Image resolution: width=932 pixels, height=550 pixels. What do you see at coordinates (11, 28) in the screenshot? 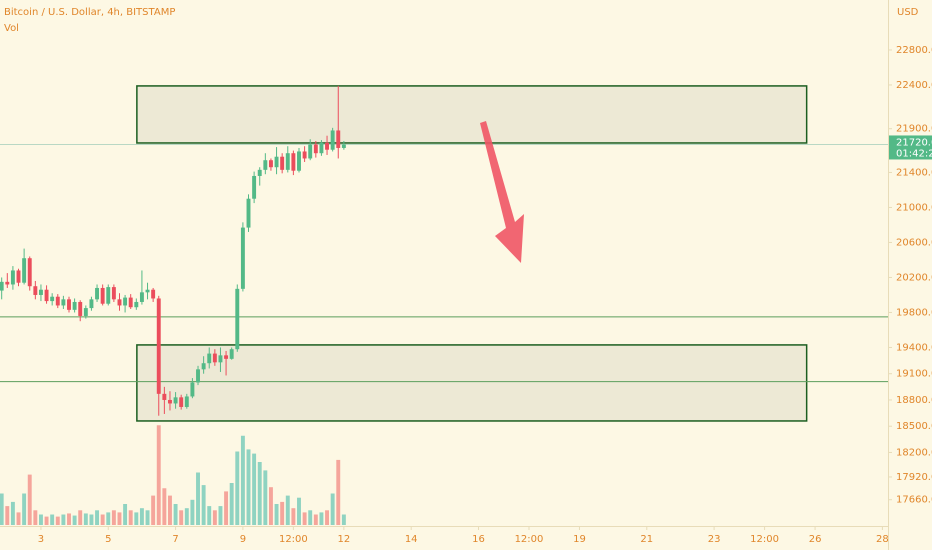
I see `volume-label: Vol` at bounding box center [11, 28].